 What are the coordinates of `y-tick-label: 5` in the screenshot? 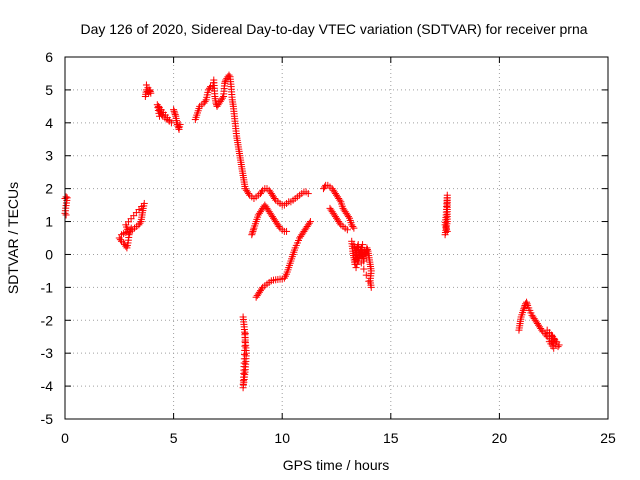 It's located at (49, 90).